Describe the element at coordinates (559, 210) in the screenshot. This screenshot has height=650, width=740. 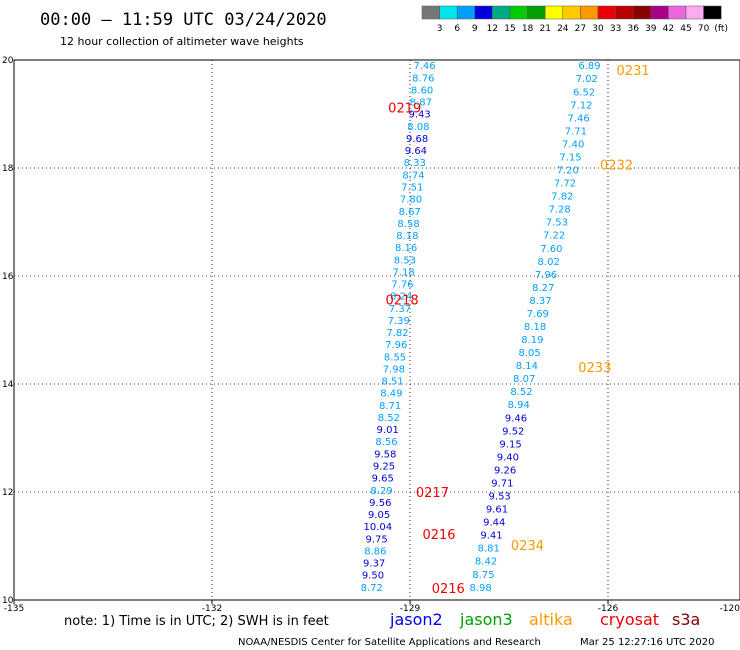
I see `wave-height-value: 7.28` at that location.